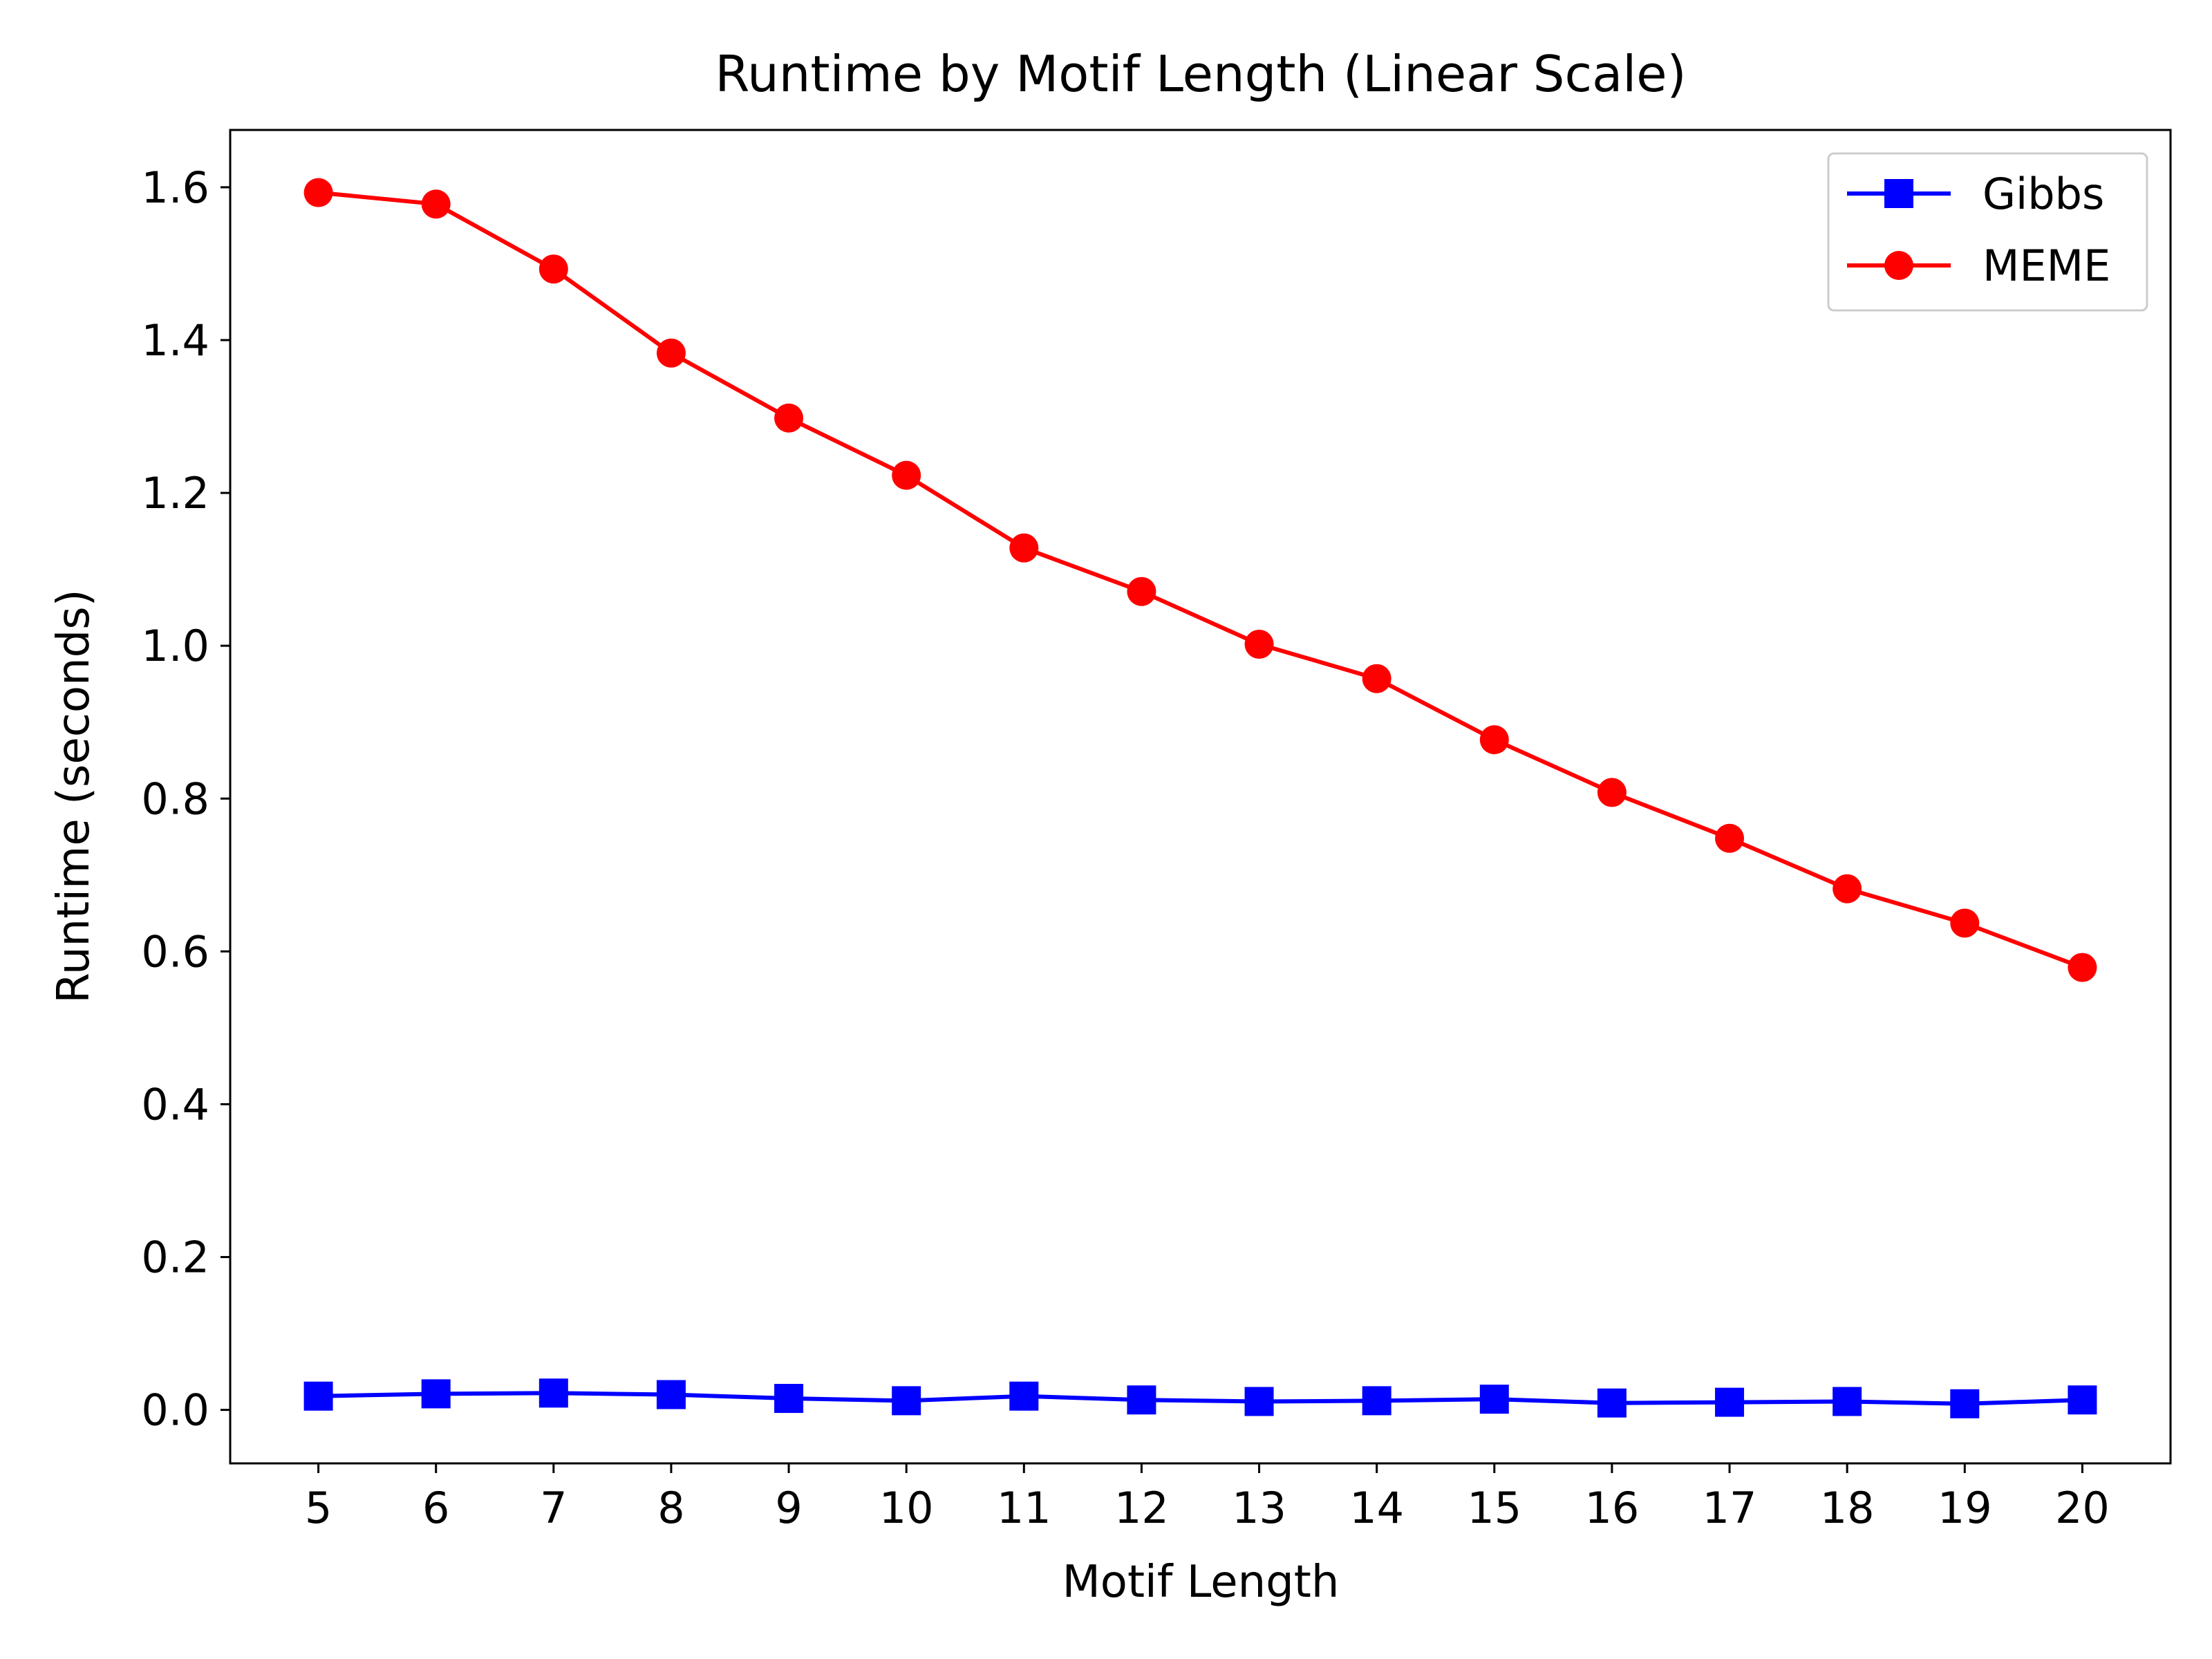 The width and height of the screenshot is (2212, 1659). What do you see at coordinates (1024, 1508) in the screenshot?
I see `x-tick-label: 11` at bounding box center [1024, 1508].